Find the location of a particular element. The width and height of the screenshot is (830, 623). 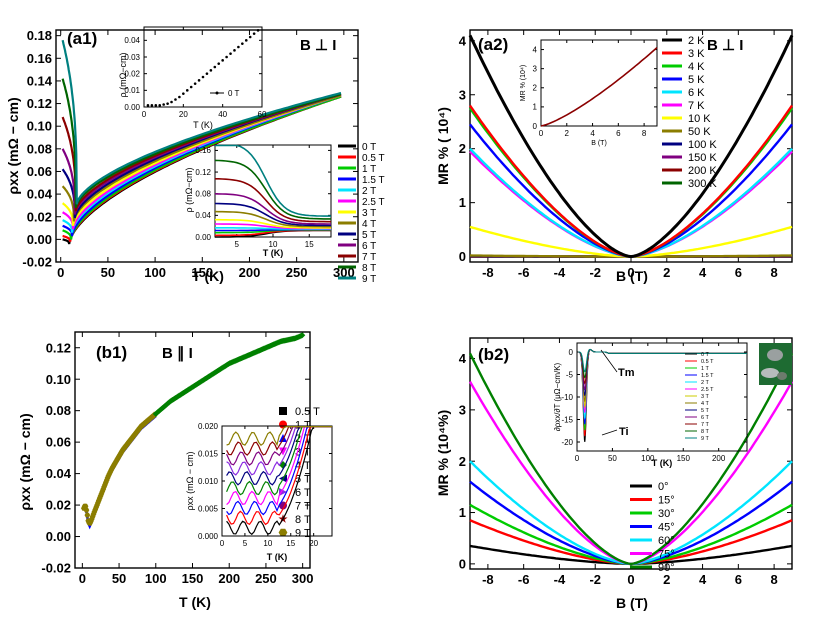

legend-label: 9 T is located at coordinates (303, 534).